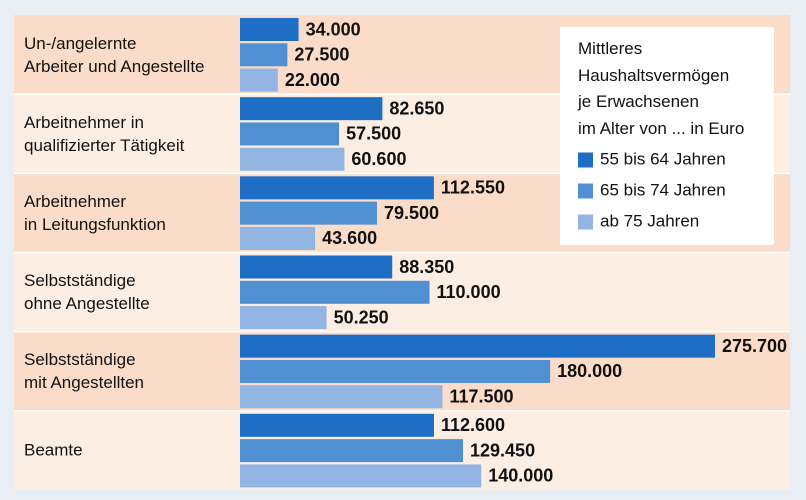 The image size is (806, 500). I want to click on category-label: Selbstständige ohne Angestellte, so click(87, 292).